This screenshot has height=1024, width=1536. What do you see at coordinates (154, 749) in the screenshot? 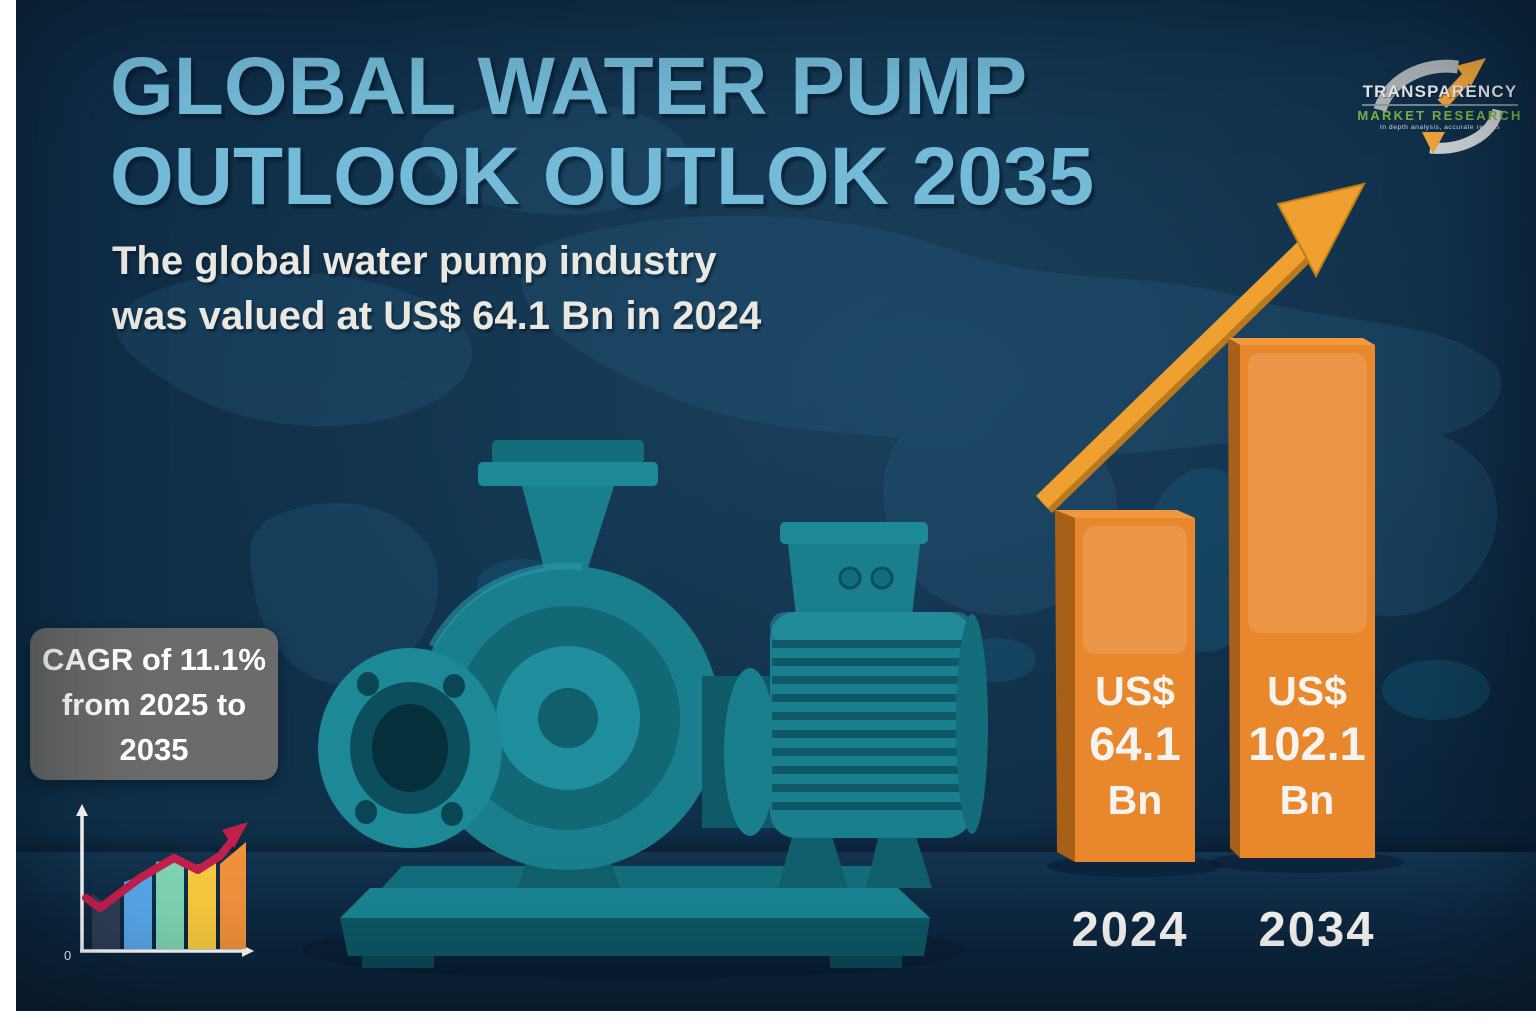
I see `cagr-line-3: 2035` at bounding box center [154, 749].